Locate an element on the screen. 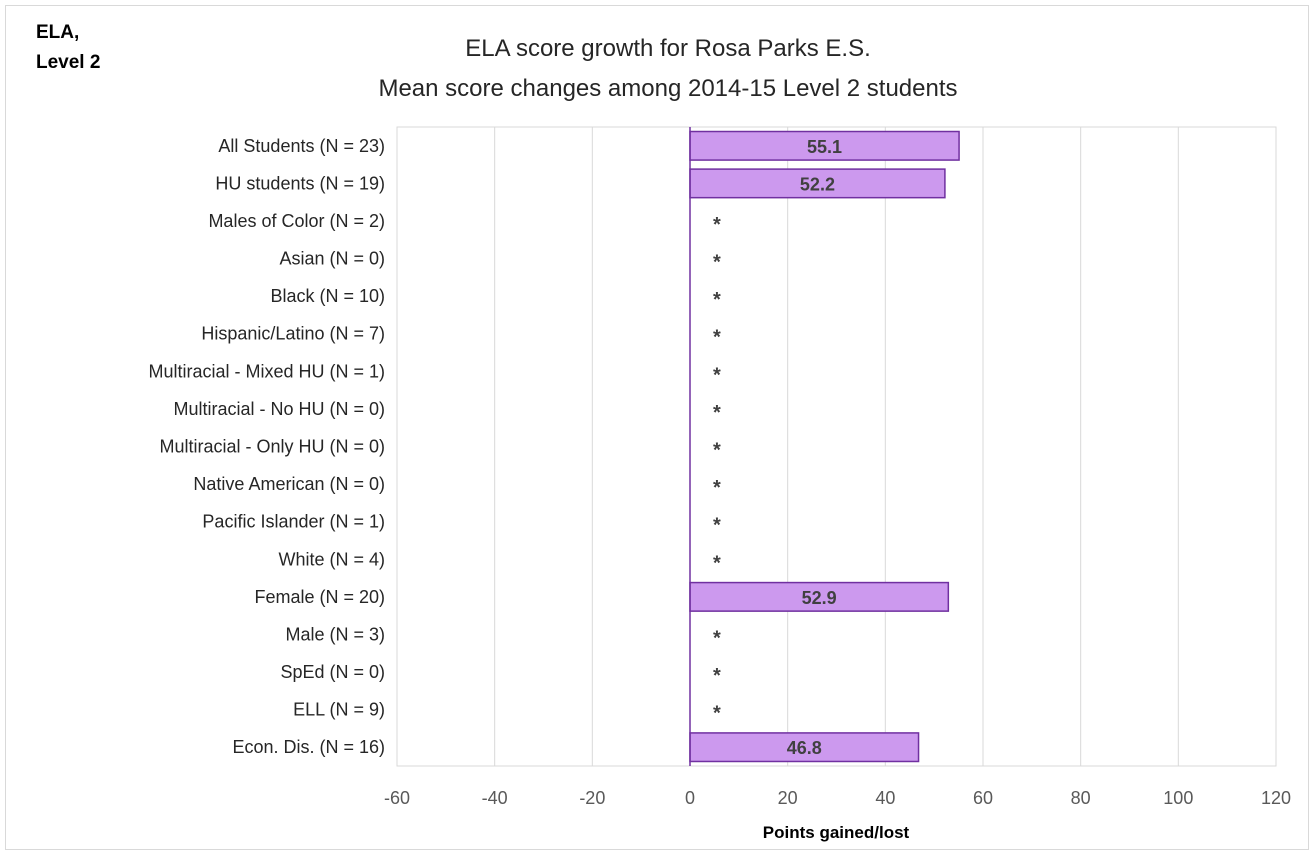 This screenshot has width=1316, height=854. x-tick-label: 100 is located at coordinates (1178, 798).